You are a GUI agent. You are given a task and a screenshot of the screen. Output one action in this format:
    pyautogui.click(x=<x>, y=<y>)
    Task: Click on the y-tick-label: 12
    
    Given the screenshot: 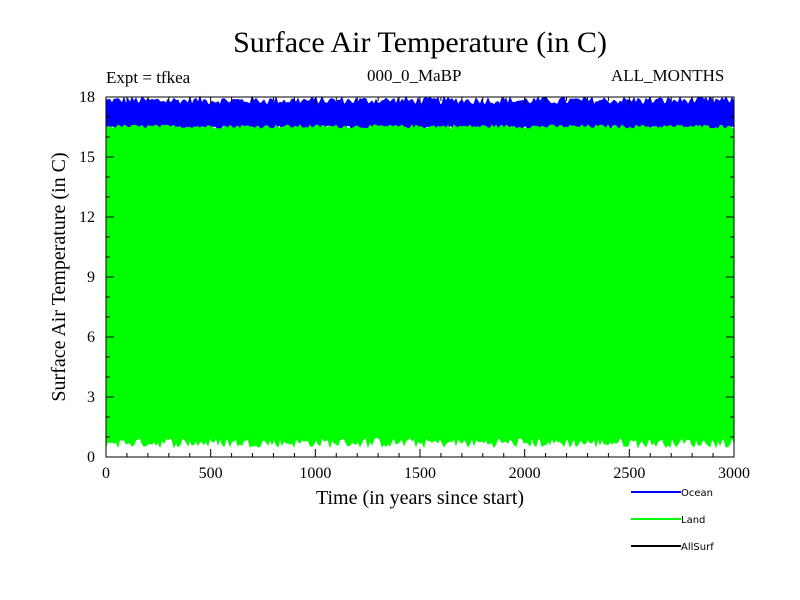 What is the action you would take?
    pyautogui.click(x=87, y=217)
    